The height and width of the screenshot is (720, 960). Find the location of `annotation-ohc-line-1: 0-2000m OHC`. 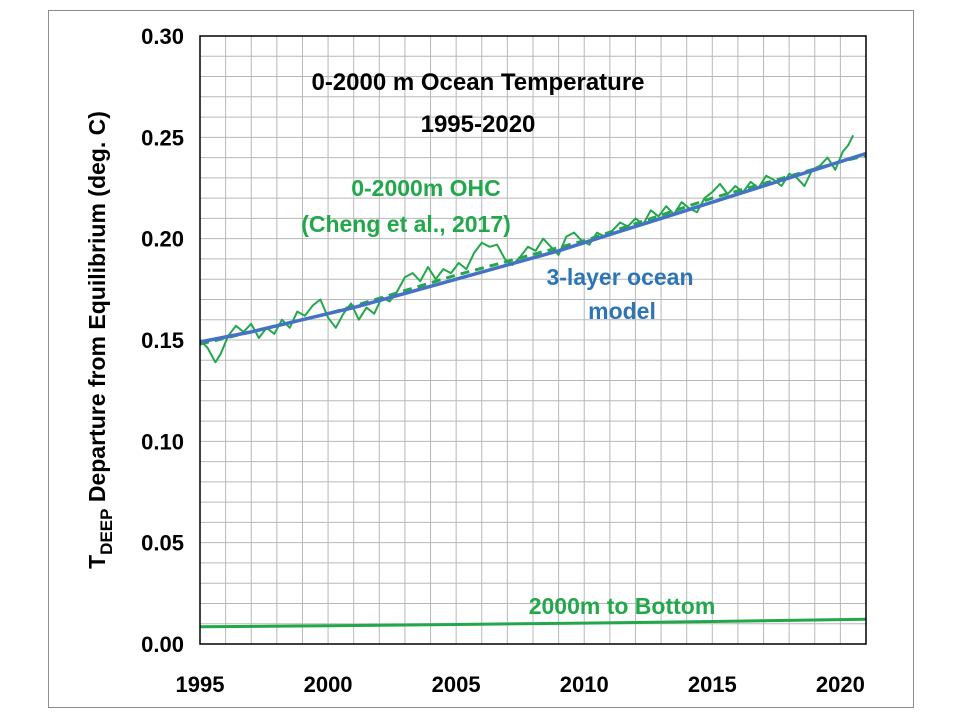

annotation-ohc-line-1: 0-2000m OHC is located at coordinates (426, 188).